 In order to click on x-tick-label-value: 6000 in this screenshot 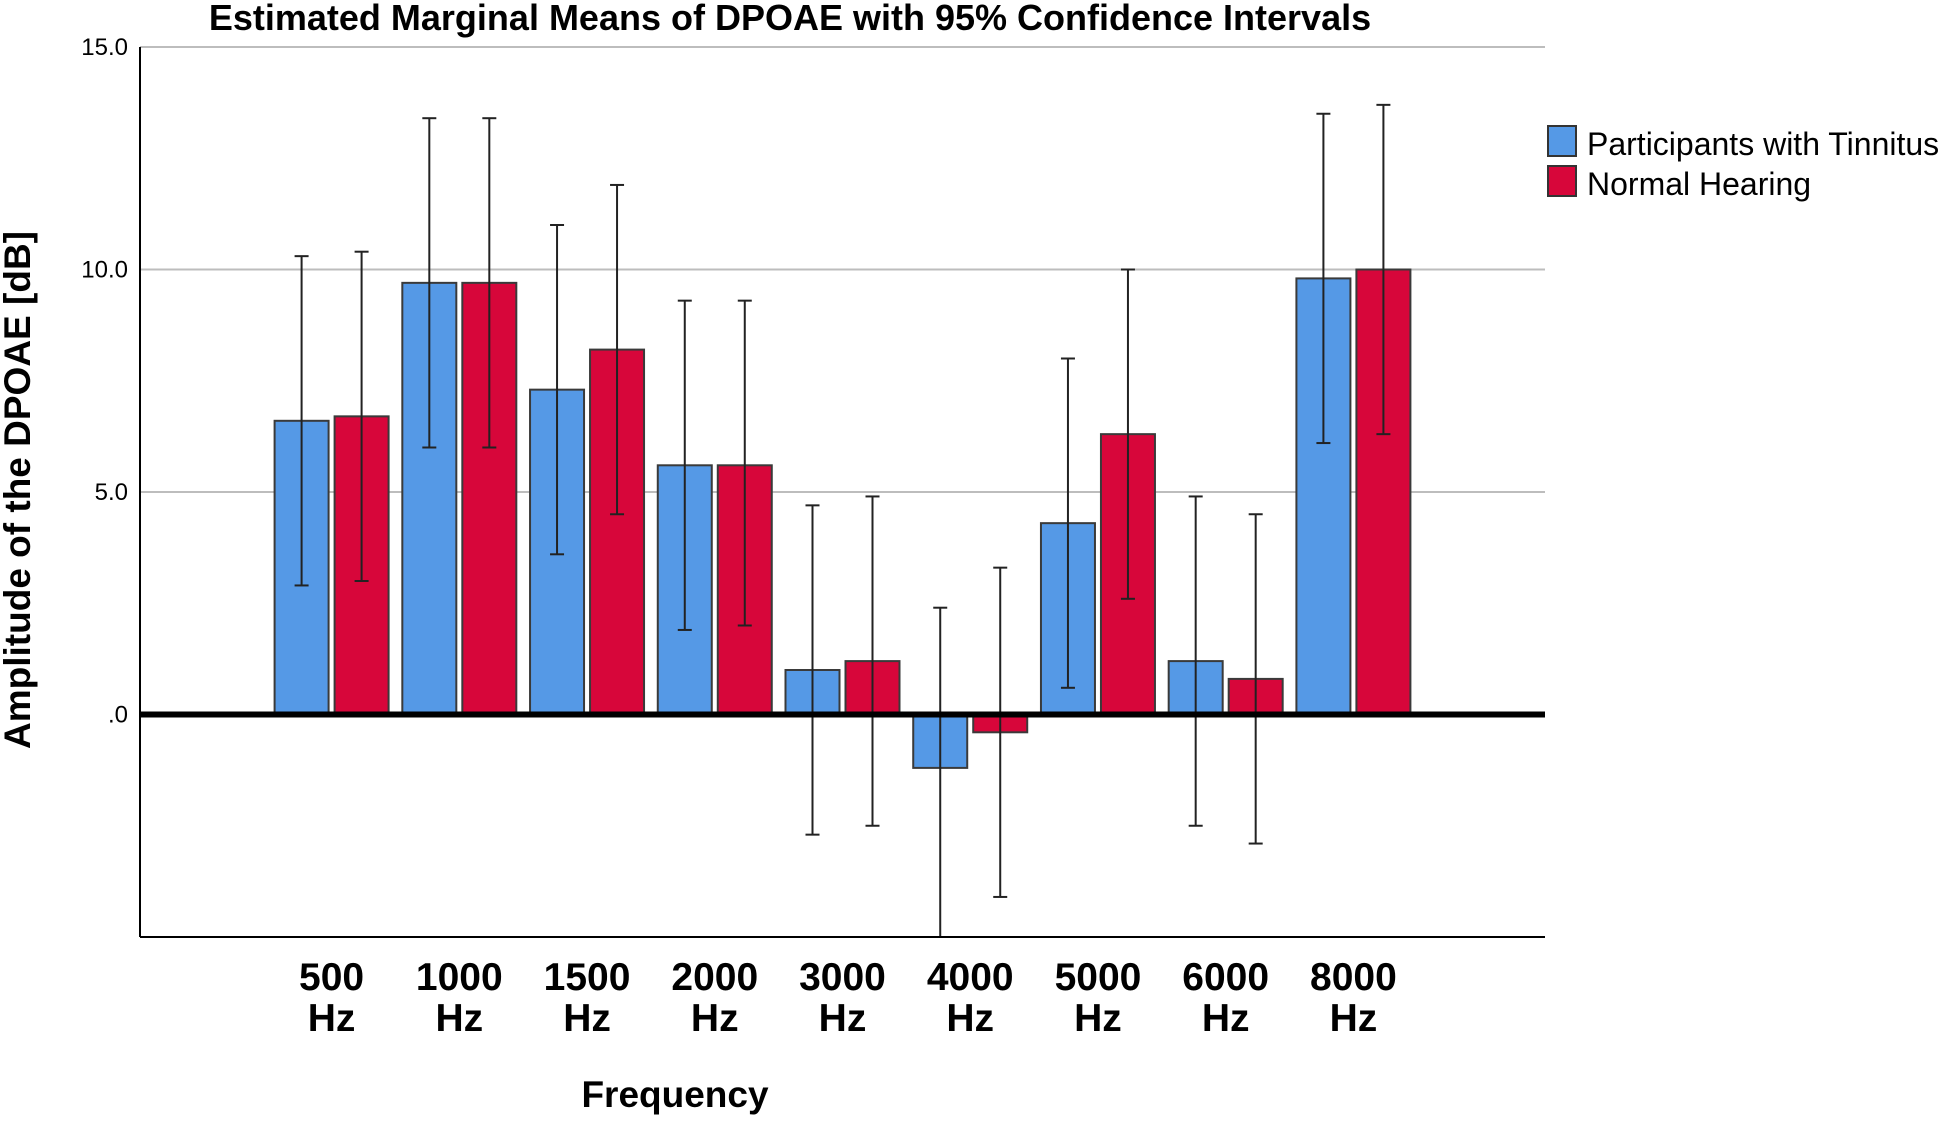, I will do `click(1225, 977)`.